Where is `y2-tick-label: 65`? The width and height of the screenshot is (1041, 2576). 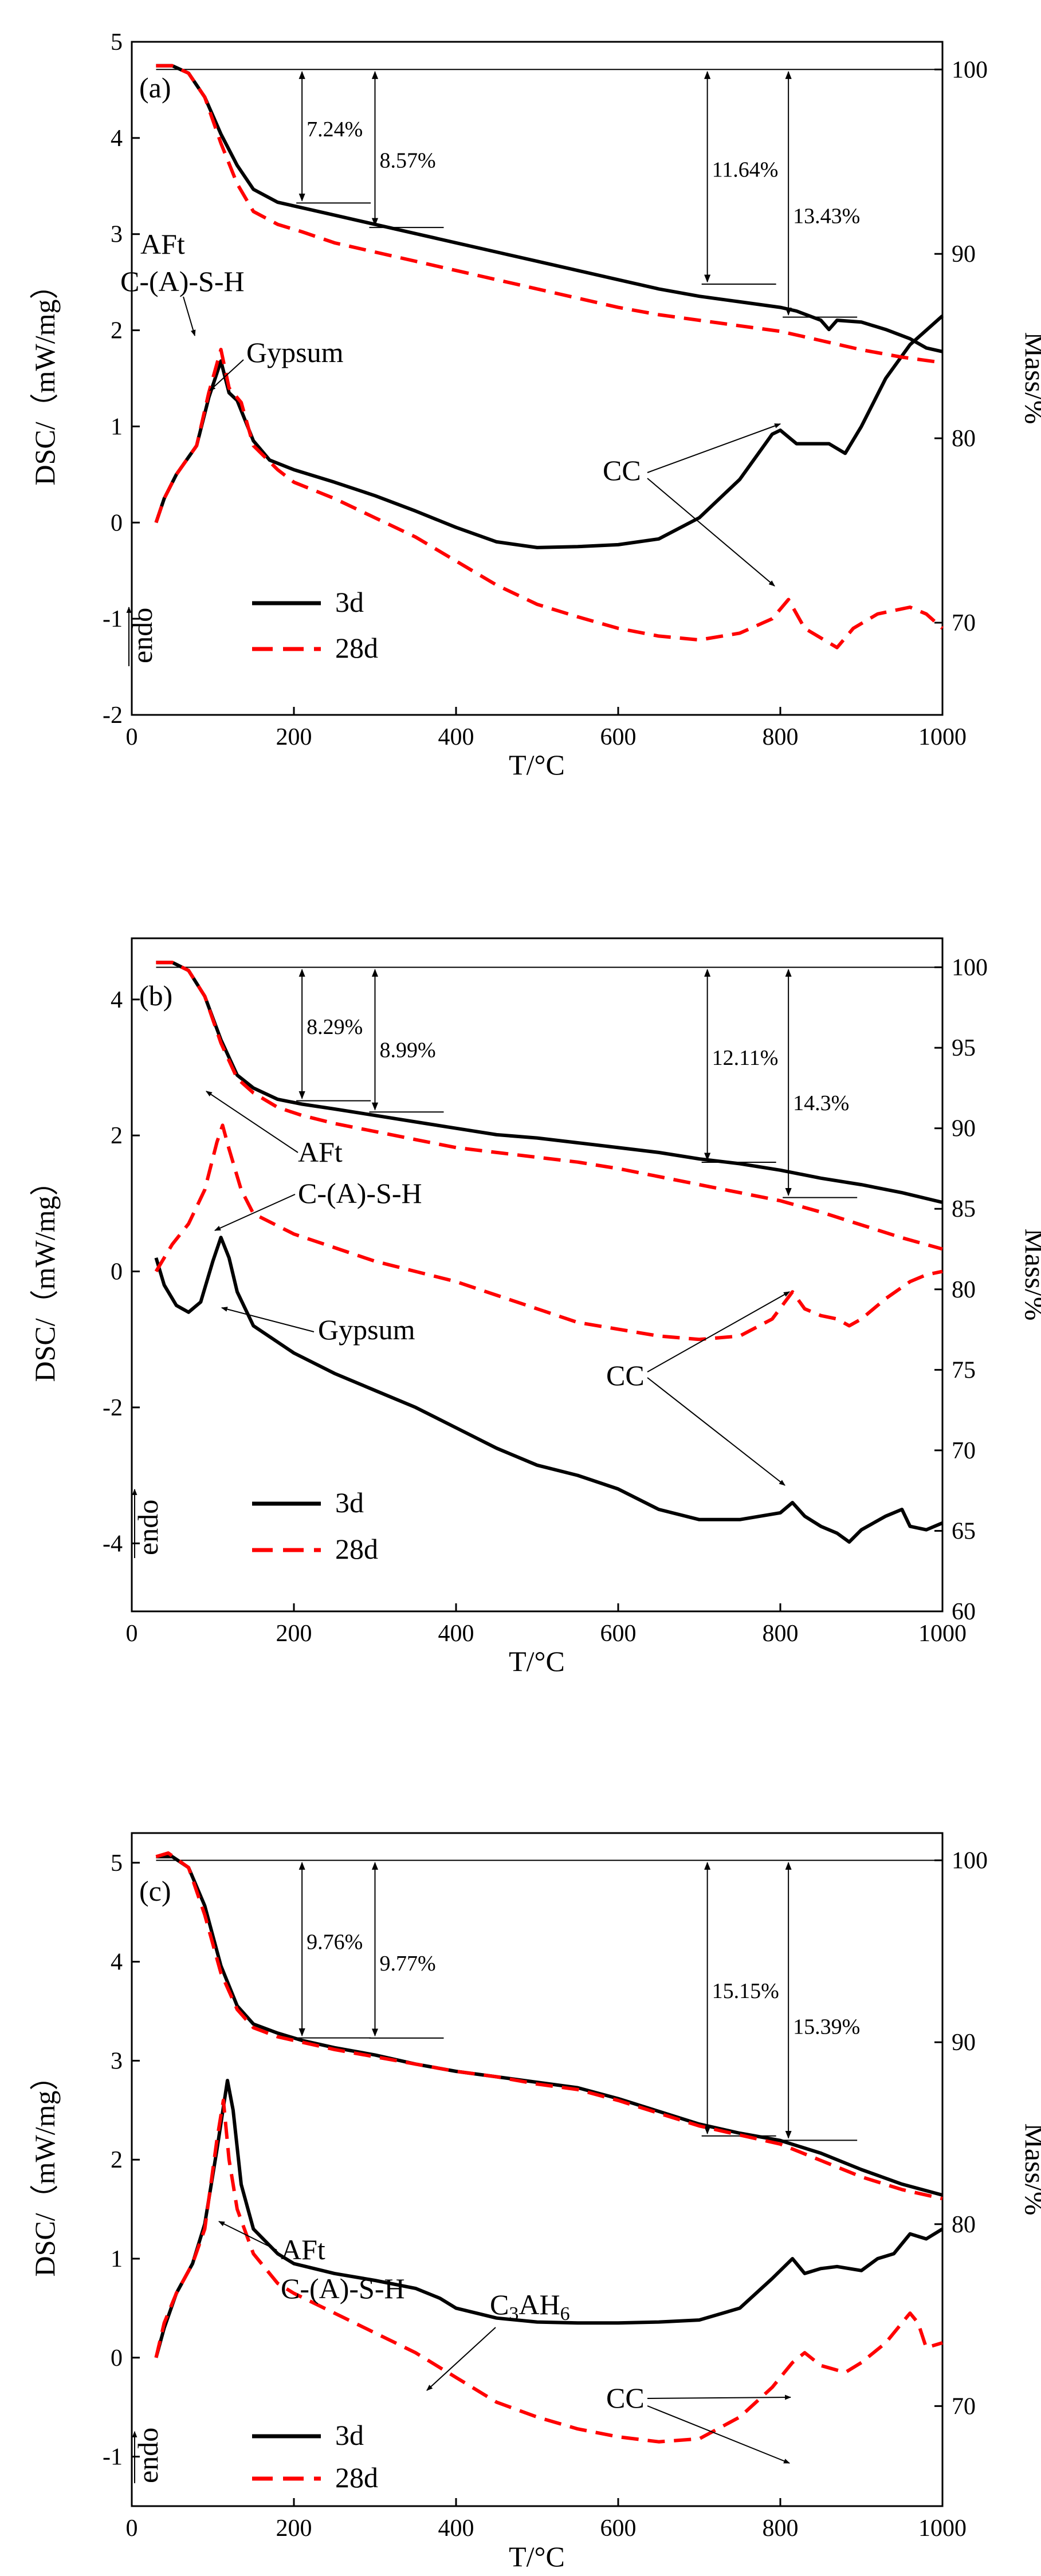
y2-tick-label: 65 is located at coordinates (964, 1531).